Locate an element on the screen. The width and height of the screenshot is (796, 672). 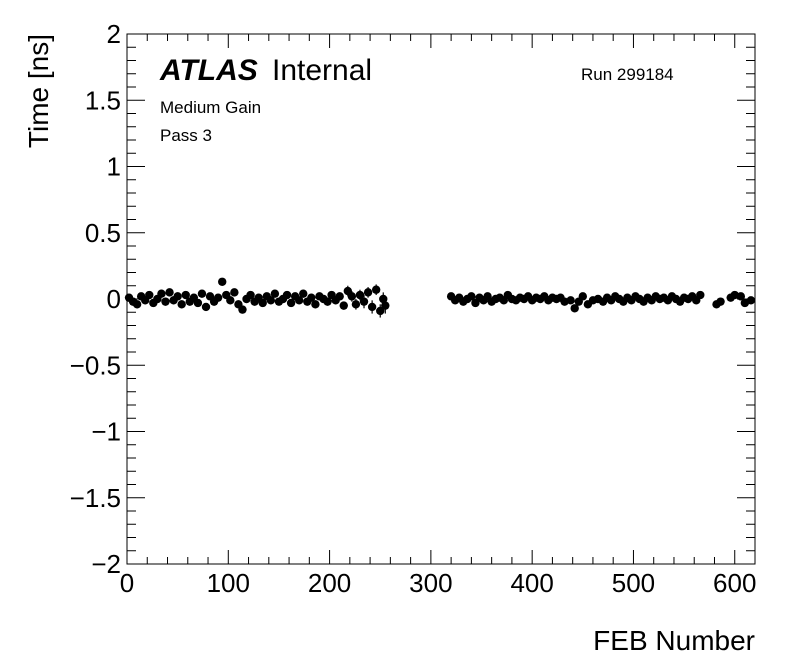
y-tick-label: −1 is located at coordinates (106, 432).